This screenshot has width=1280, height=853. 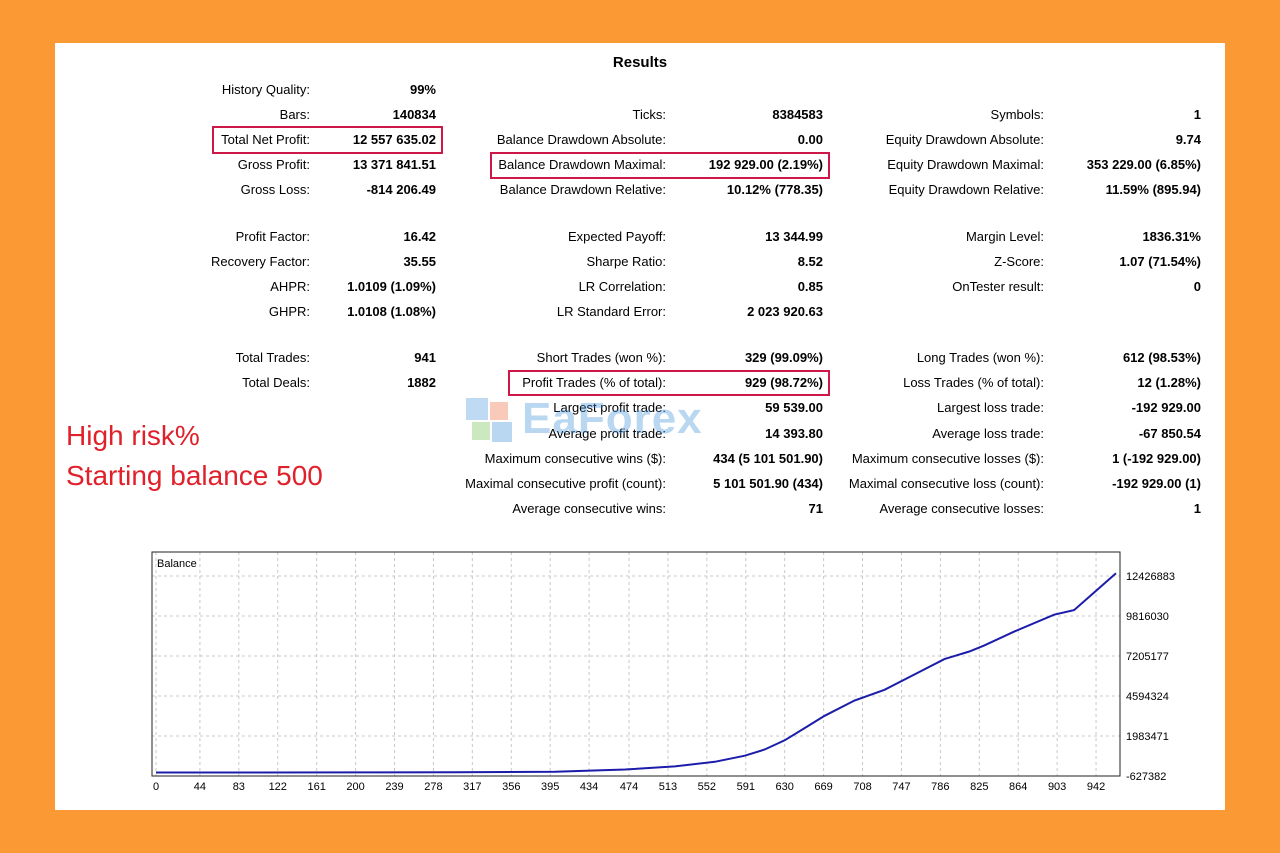 I want to click on col2-label-4: Expected Payoff:, so click(x=616, y=236).